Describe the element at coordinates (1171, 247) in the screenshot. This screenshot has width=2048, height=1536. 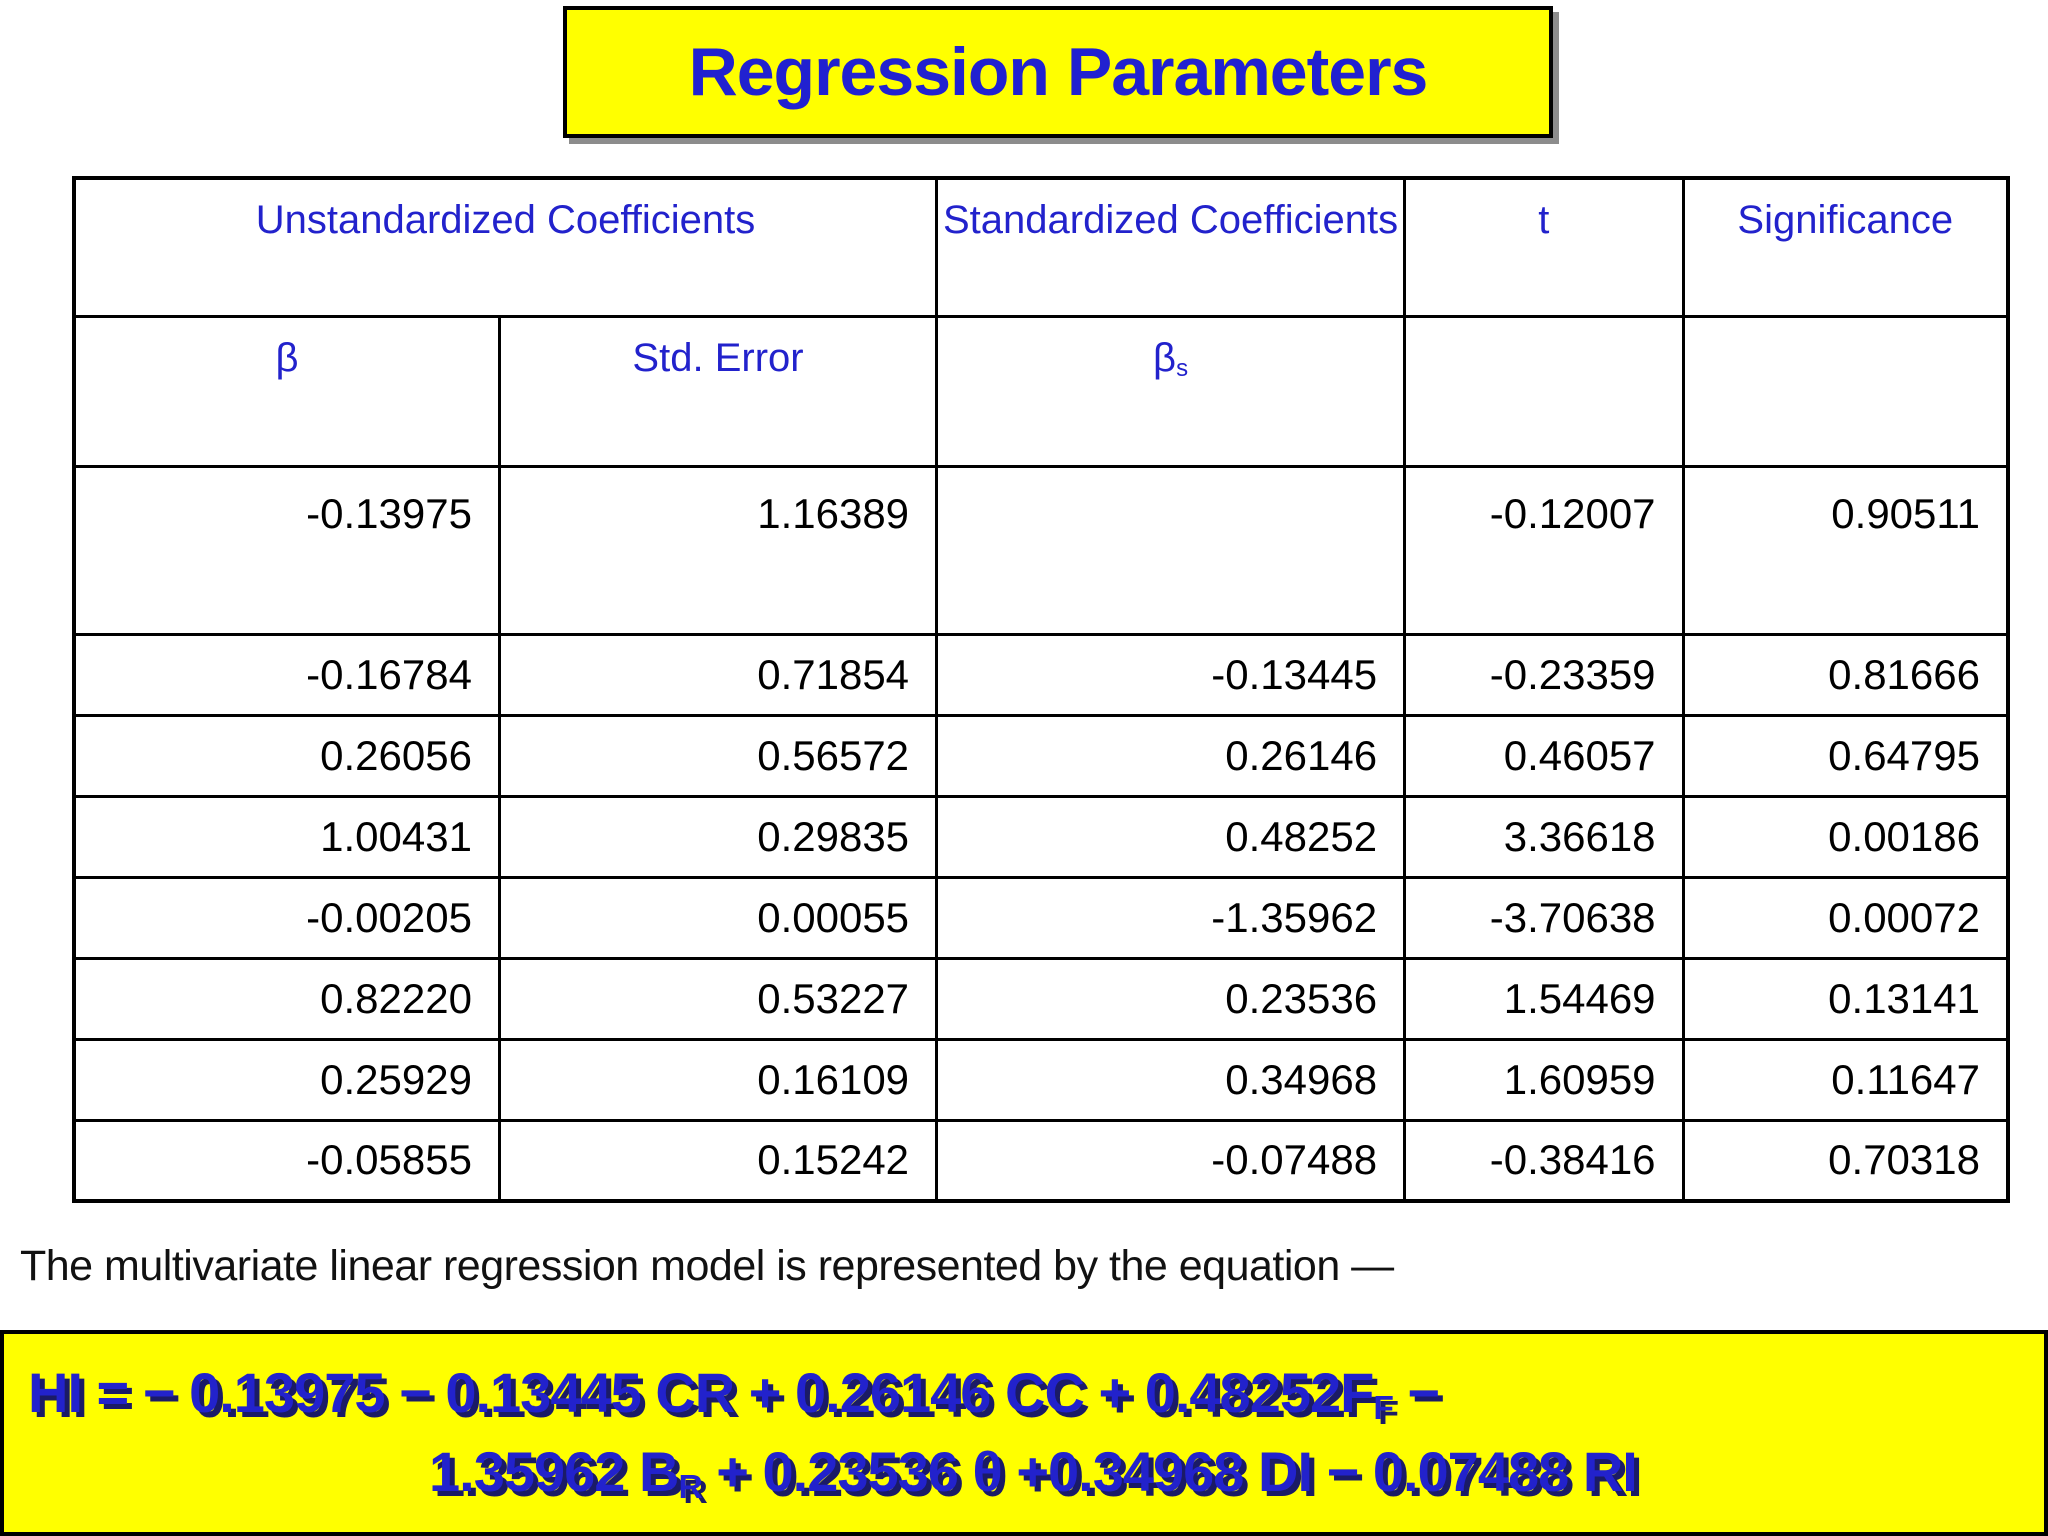
I see `header-standardized-coefficients: Standardized Coefficients` at that location.